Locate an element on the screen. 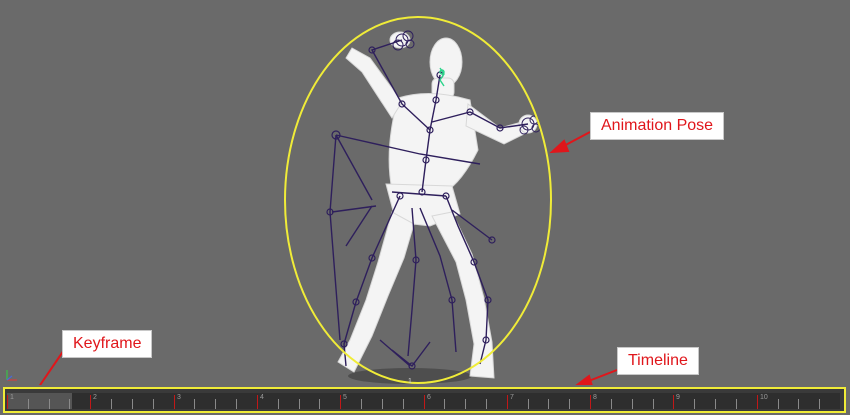 The height and width of the screenshot is (415, 850). frame-label: 6 is located at coordinates (429, 397).